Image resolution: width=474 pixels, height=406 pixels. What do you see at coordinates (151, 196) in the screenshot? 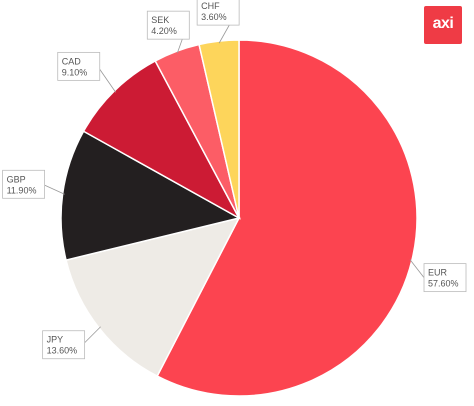
I see `pie-slice-gbp` at bounding box center [151, 196].